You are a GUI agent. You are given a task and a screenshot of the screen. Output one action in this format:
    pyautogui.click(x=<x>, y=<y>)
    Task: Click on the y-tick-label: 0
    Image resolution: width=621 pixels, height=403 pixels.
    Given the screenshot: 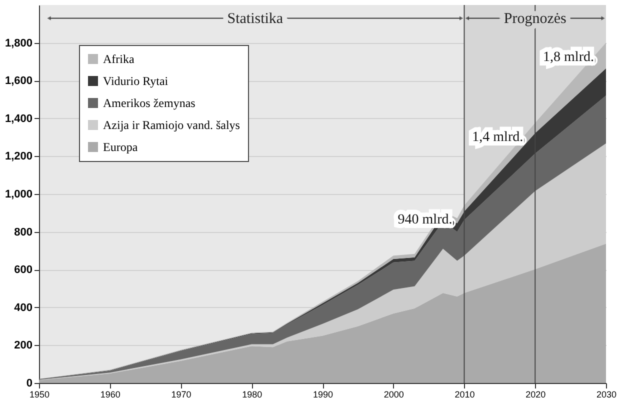 What is the action you would take?
    pyautogui.click(x=29, y=384)
    